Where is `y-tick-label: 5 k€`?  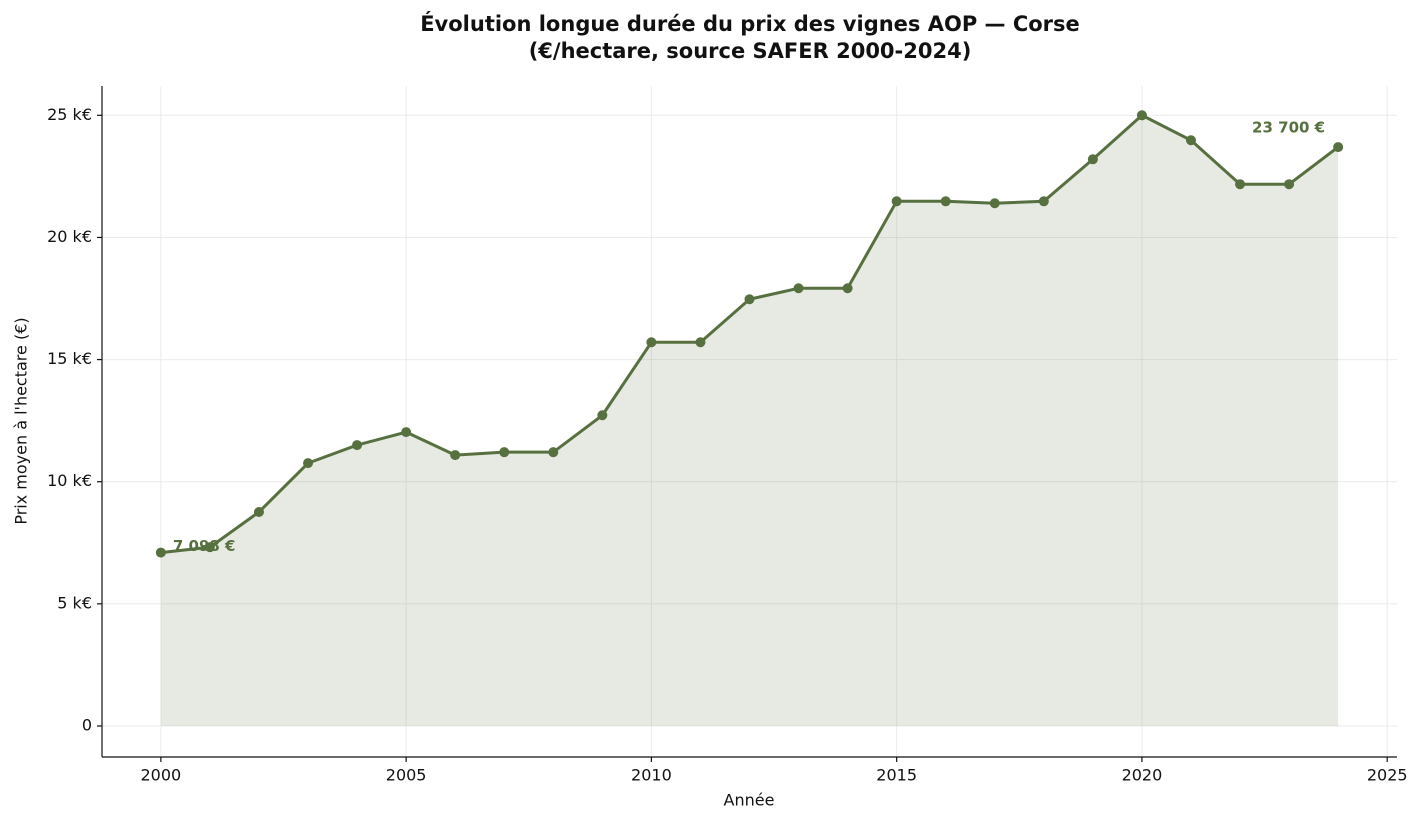
y-tick-label: 5 k€ is located at coordinates (74, 602).